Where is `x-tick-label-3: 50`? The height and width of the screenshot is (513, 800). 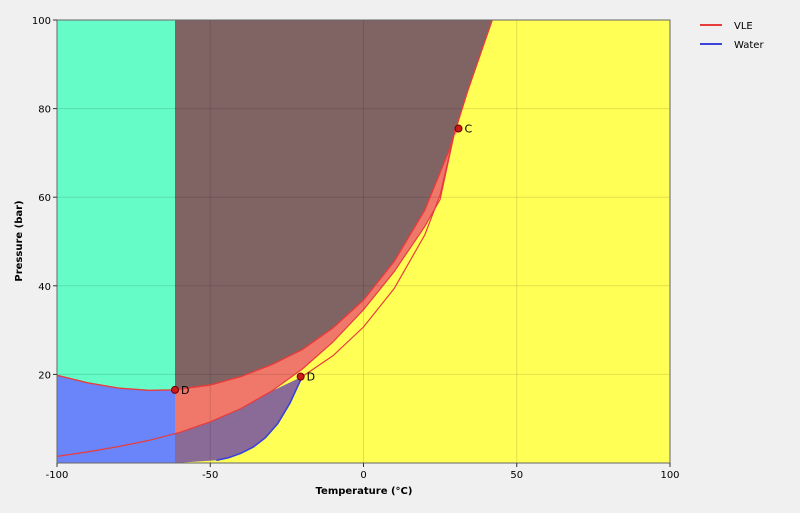
x-tick-label-3: 50 is located at coordinates (516, 475).